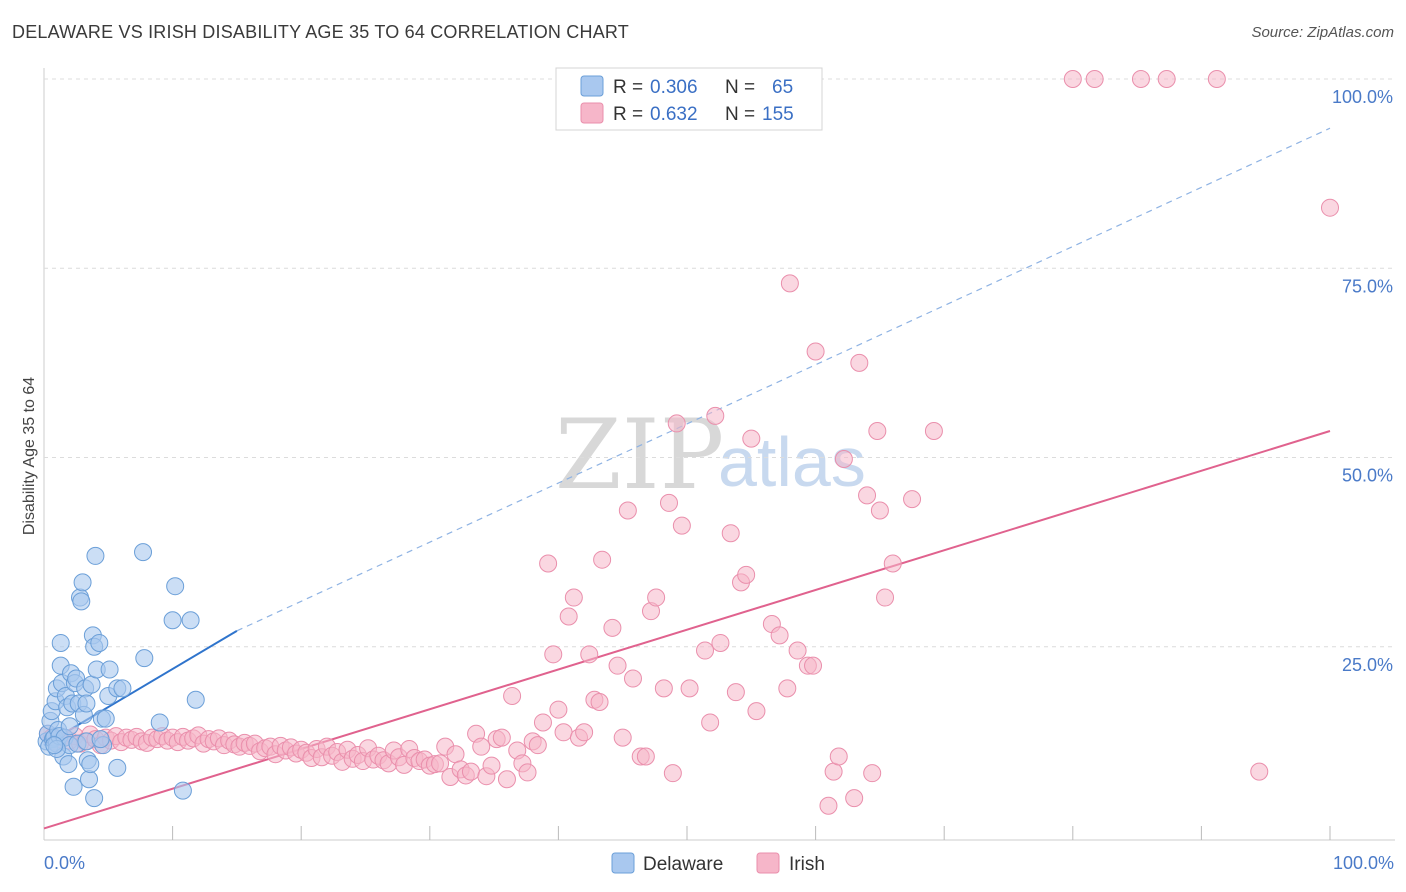  Describe the element at coordinates (628, 87) in the screenshot. I see `delaware-r-label: R =` at that location.